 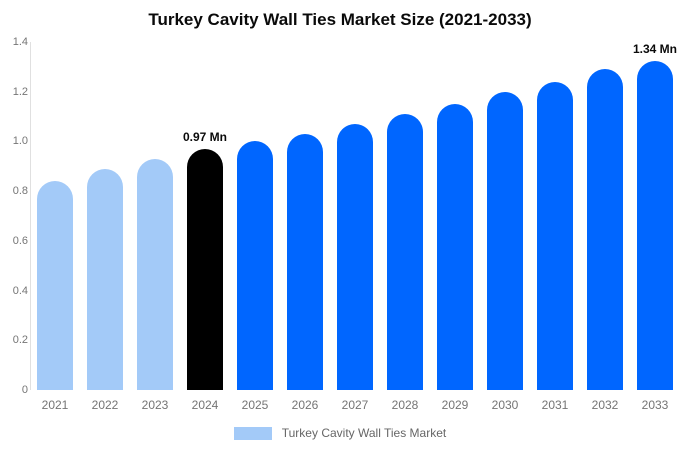 I want to click on y-axis-tick-label-0.4: 0.4, so click(x=20, y=290).